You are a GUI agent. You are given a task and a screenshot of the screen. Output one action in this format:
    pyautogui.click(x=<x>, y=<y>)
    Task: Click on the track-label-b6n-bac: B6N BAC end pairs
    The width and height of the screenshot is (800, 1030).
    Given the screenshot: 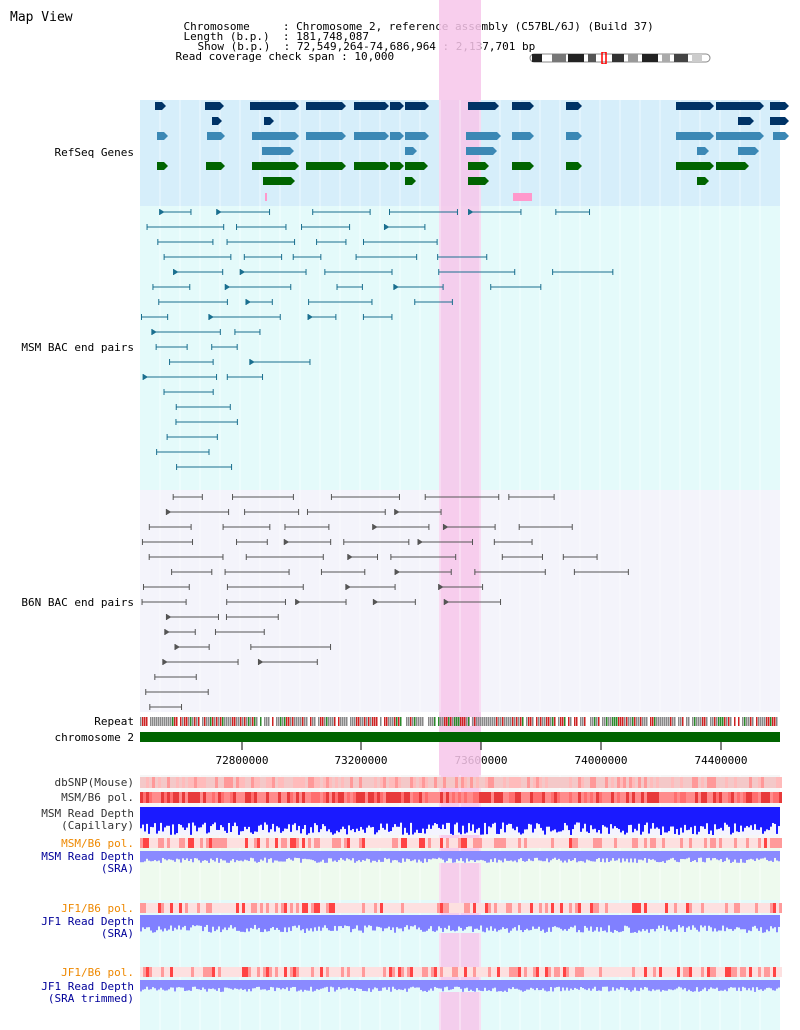 What is the action you would take?
    pyautogui.click(x=77, y=602)
    